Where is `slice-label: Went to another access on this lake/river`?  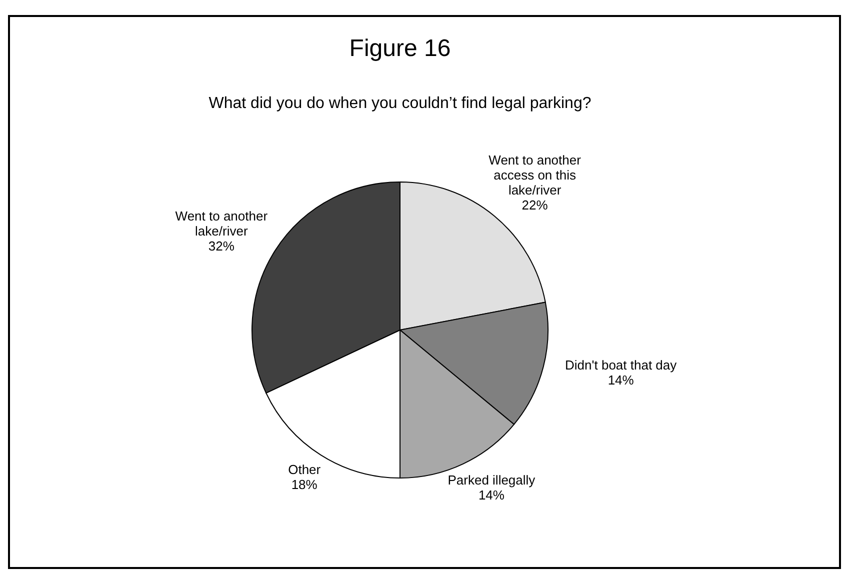
slice-label: Went to another access on this lake/river is located at coordinates (535, 175).